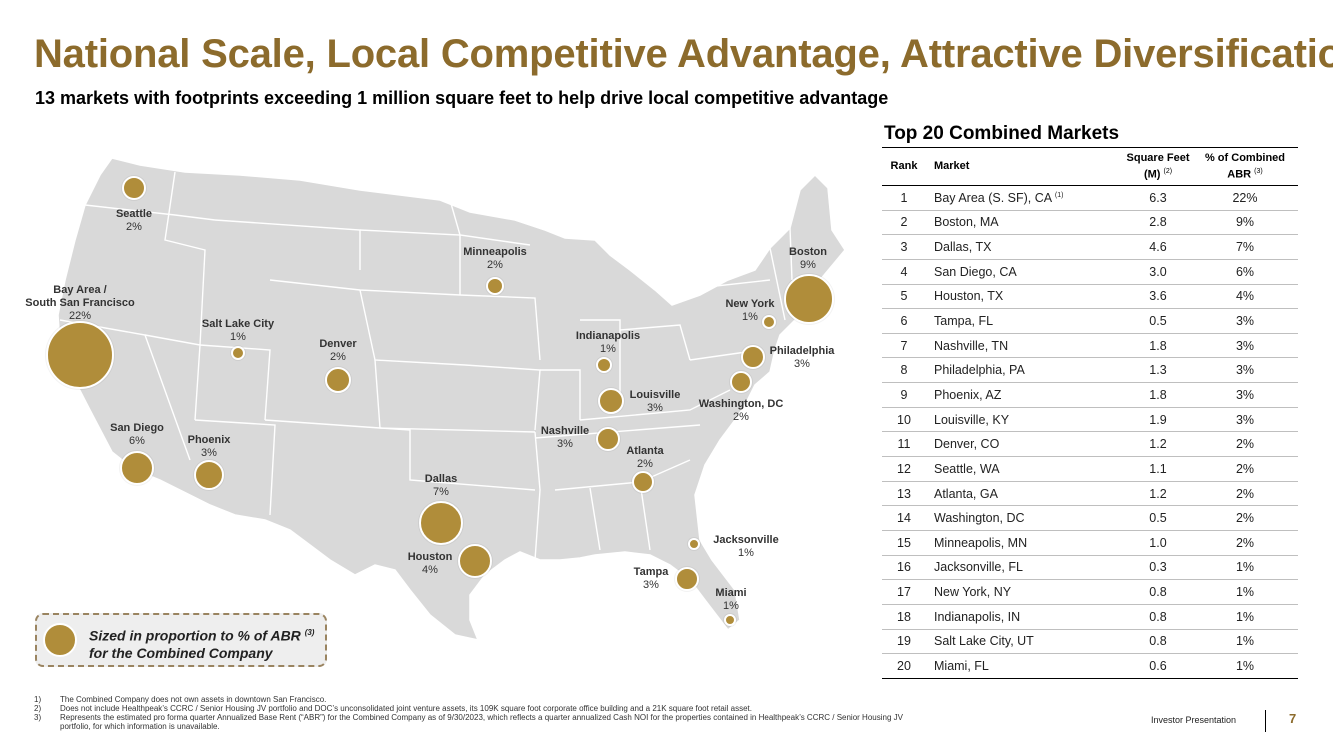  What do you see at coordinates (1090, 617) in the screenshot?
I see `table-row: 18 Indianapolis, IN 0.8 1%` at bounding box center [1090, 617].